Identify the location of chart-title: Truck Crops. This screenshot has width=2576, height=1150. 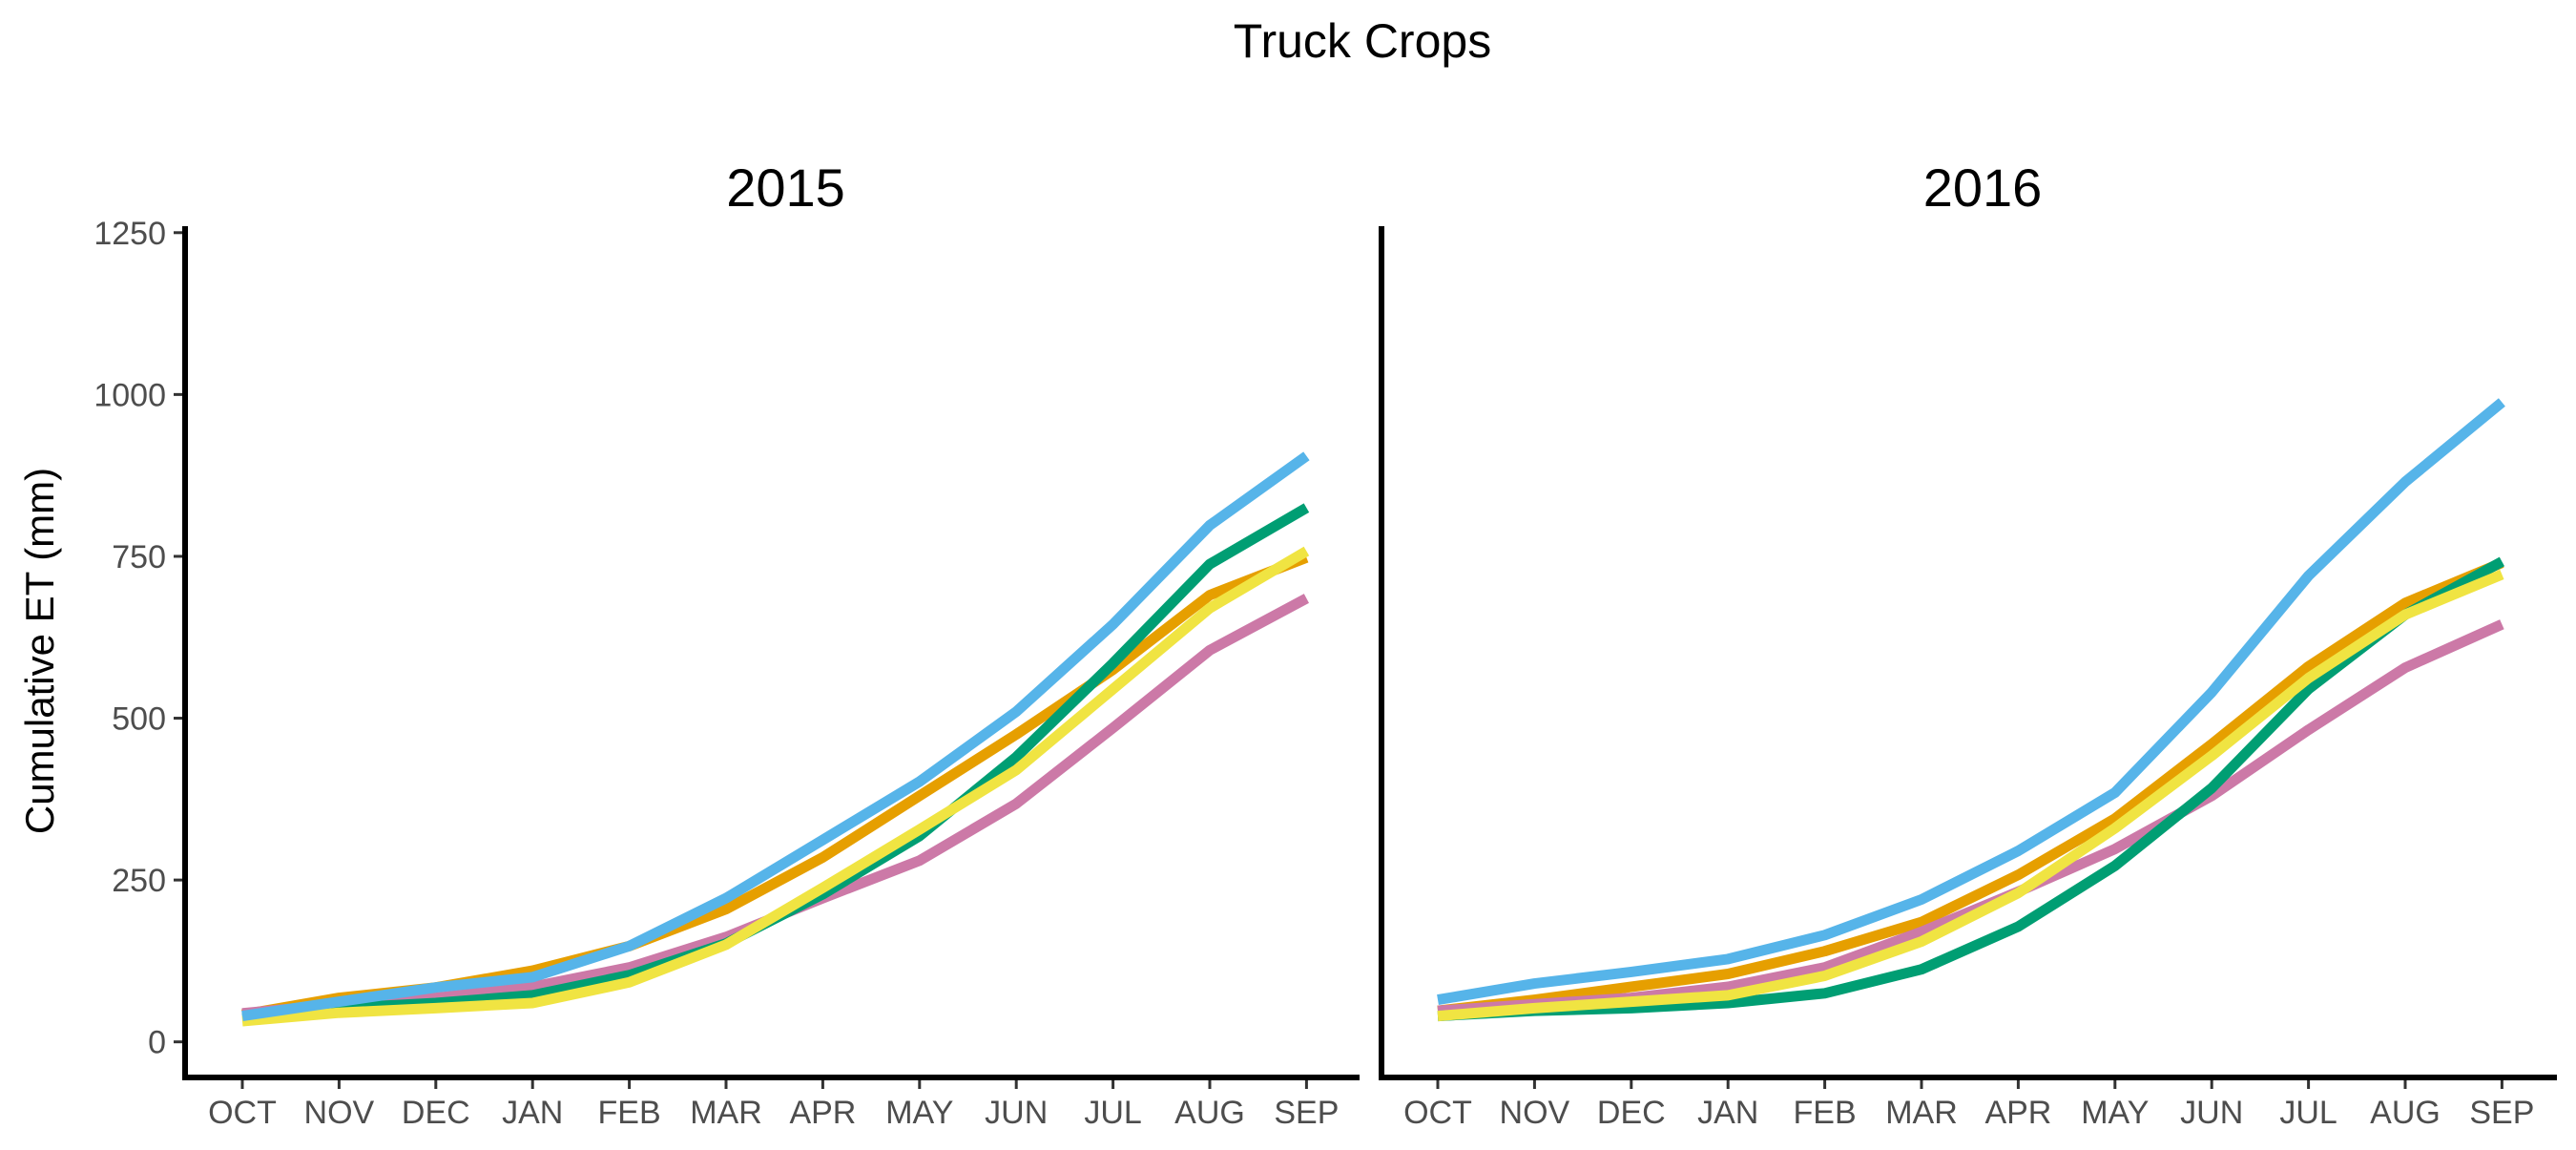
(1362, 41).